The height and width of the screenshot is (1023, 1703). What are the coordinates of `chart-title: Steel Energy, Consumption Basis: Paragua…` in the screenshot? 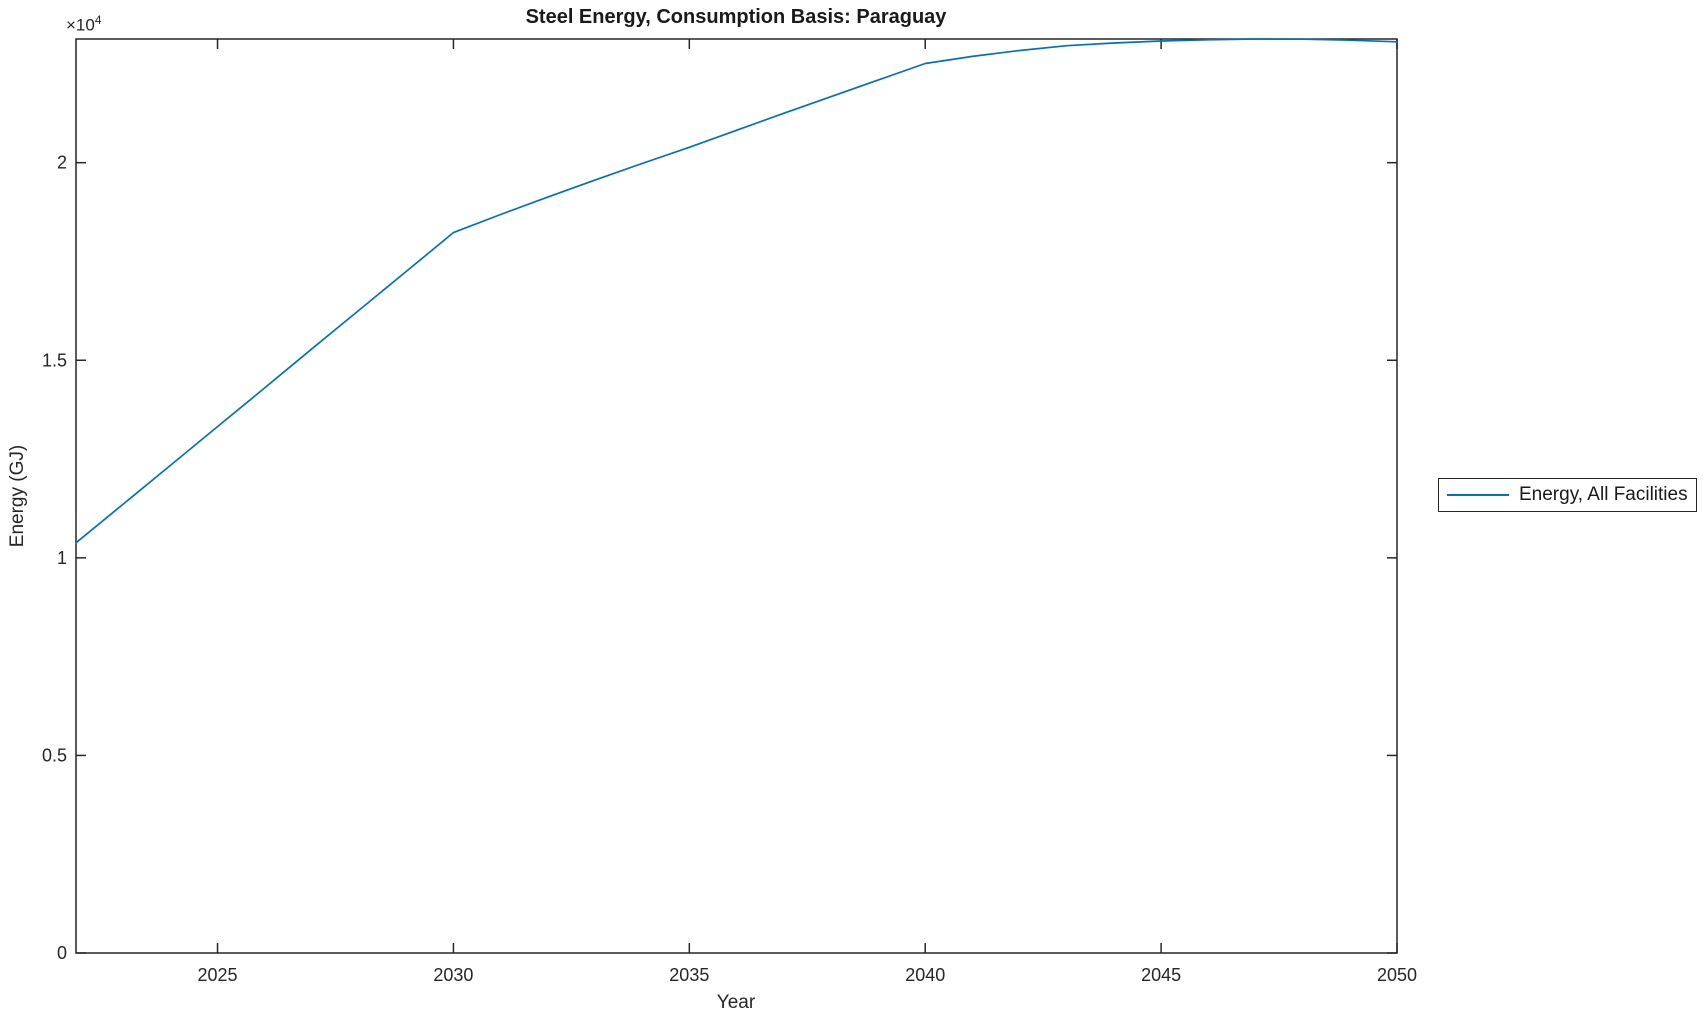 It's located at (736, 17).